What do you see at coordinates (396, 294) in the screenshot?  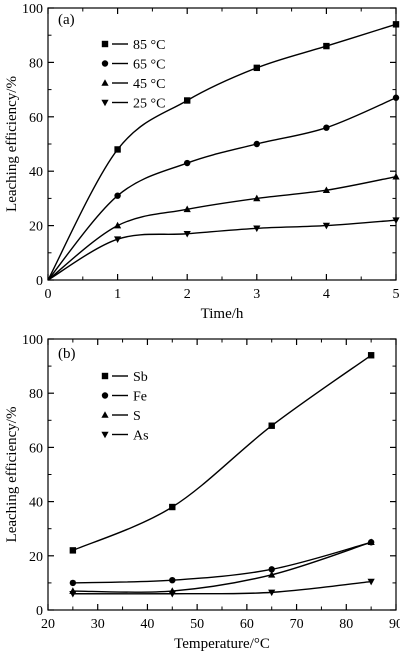 I see `x-tick-label: 5` at bounding box center [396, 294].